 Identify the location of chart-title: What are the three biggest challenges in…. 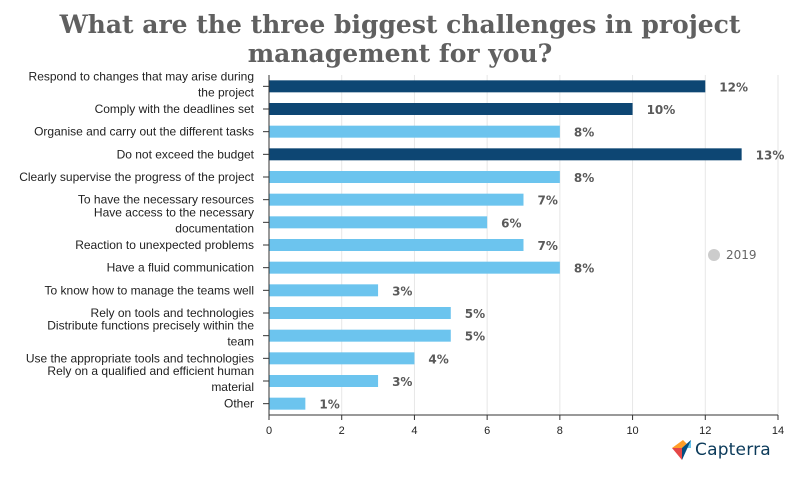
(400, 39).